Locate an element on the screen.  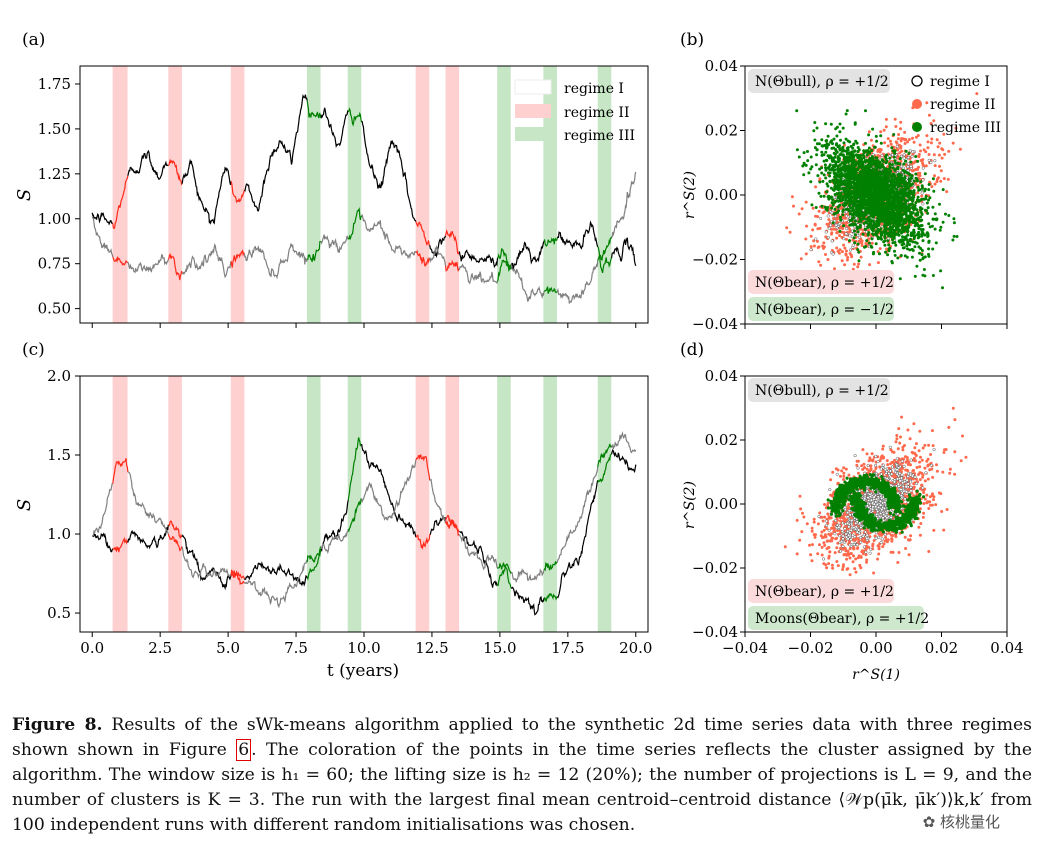
y-tick-label: 1.5 is located at coordinates (59, 455).